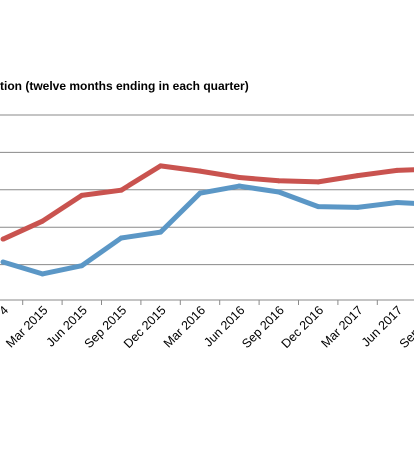  I want to click on x-tick-label: Mar 2015, so click(26, 326).